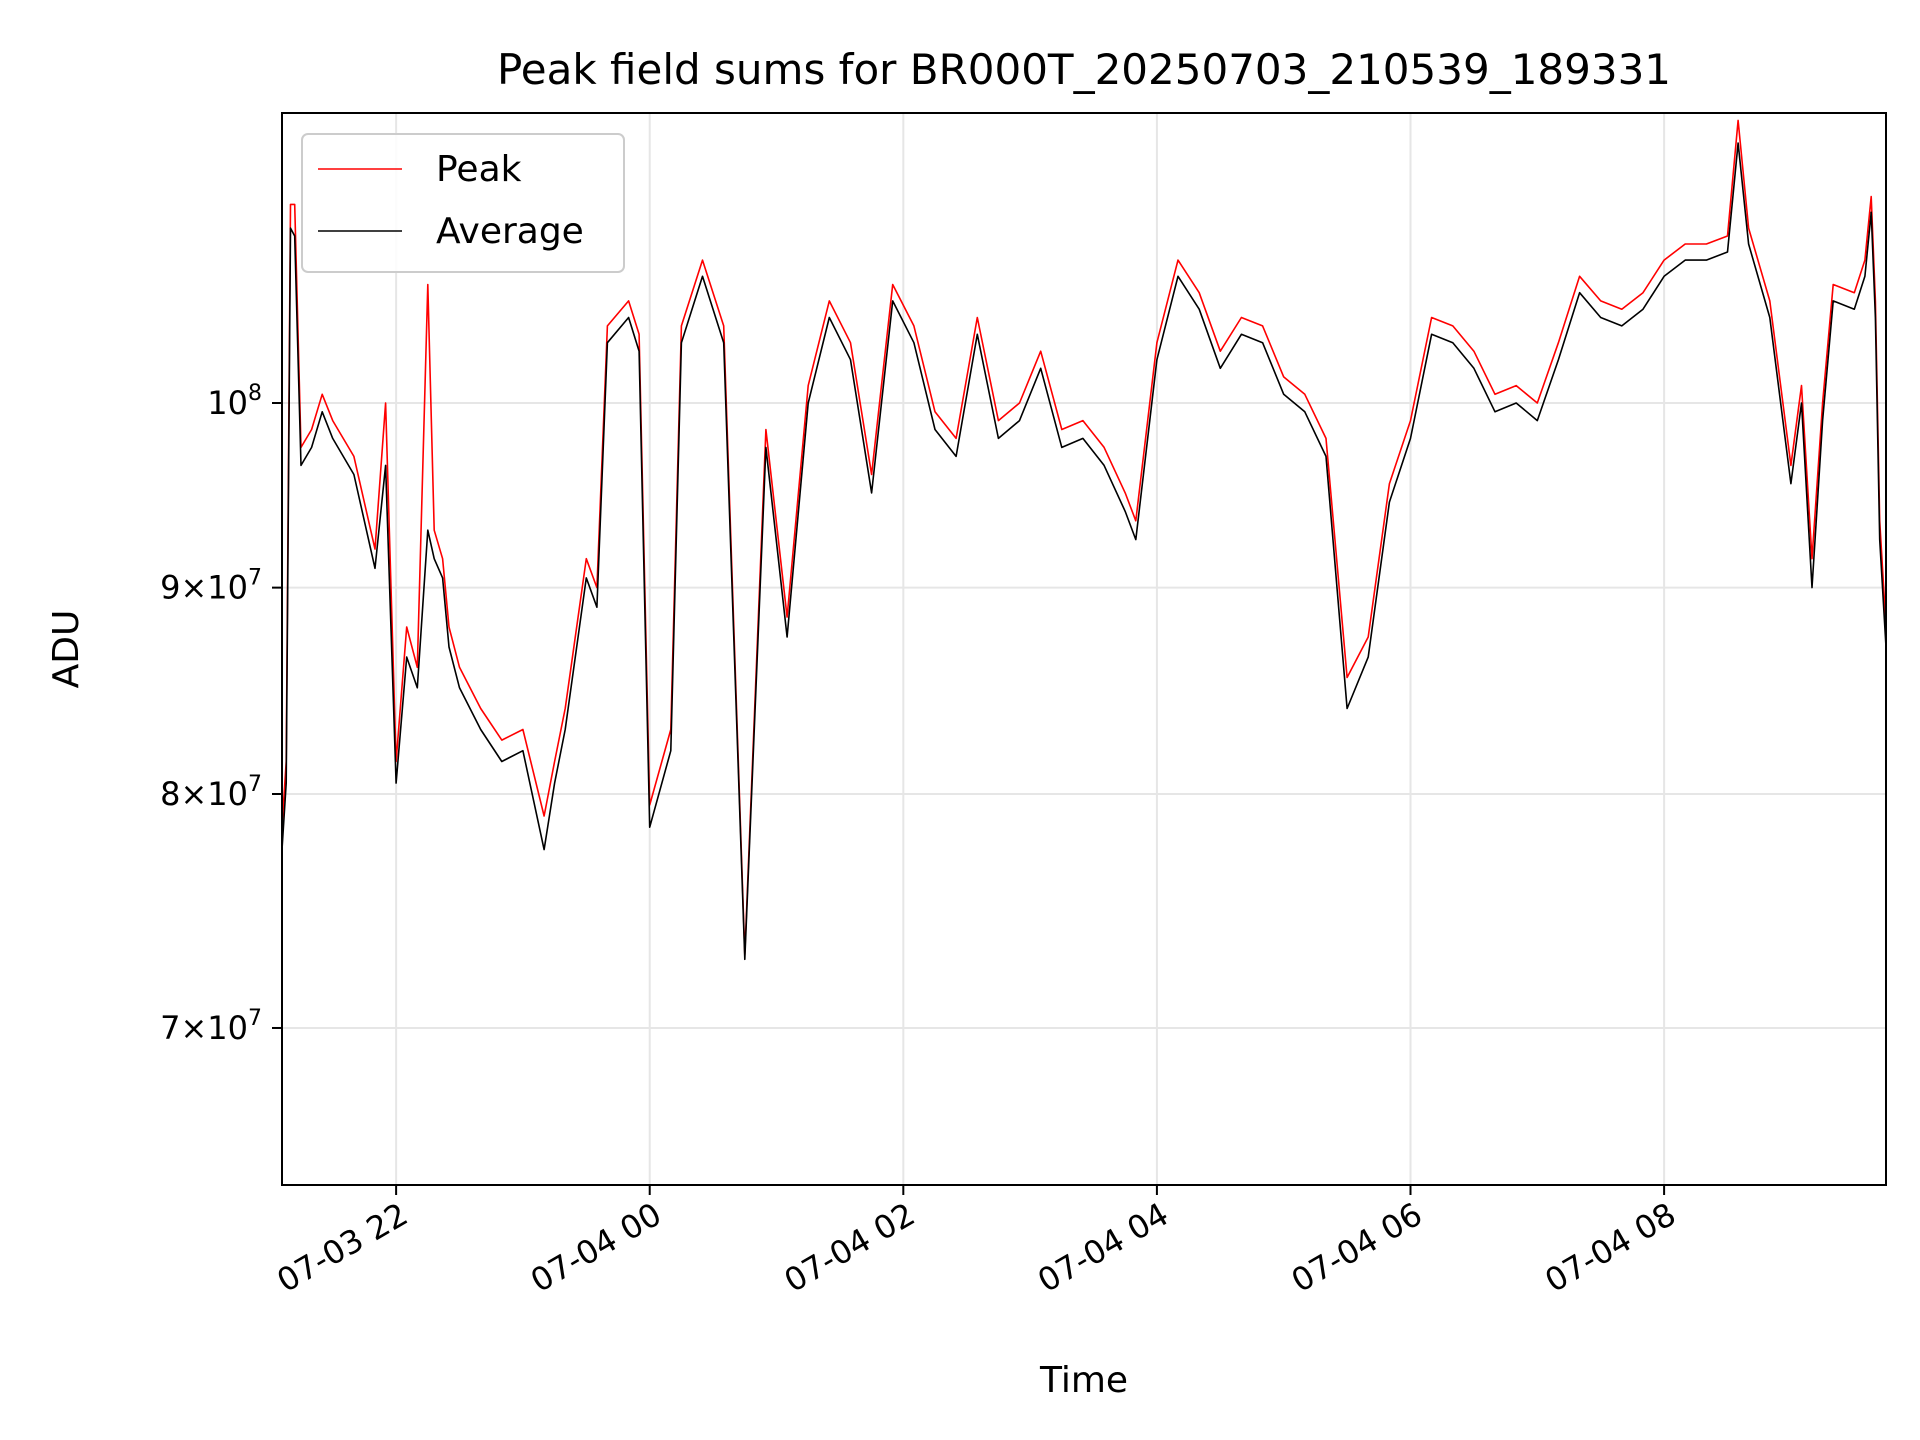 The image size is (1920, 1440). Describe the element at coordinates (463, 203) in the screenshot. I see `legend: Peak Average` at that location.